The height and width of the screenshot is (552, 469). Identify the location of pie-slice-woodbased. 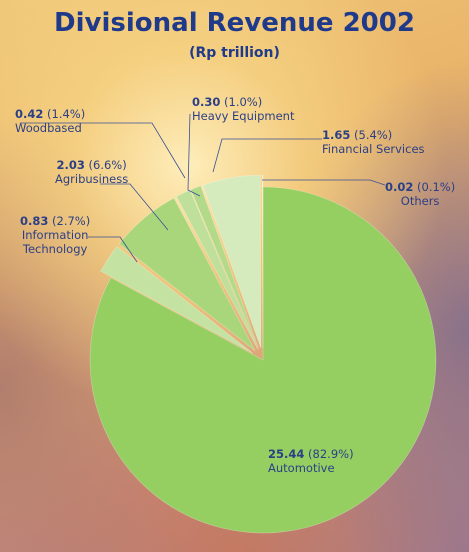
(217, 269).